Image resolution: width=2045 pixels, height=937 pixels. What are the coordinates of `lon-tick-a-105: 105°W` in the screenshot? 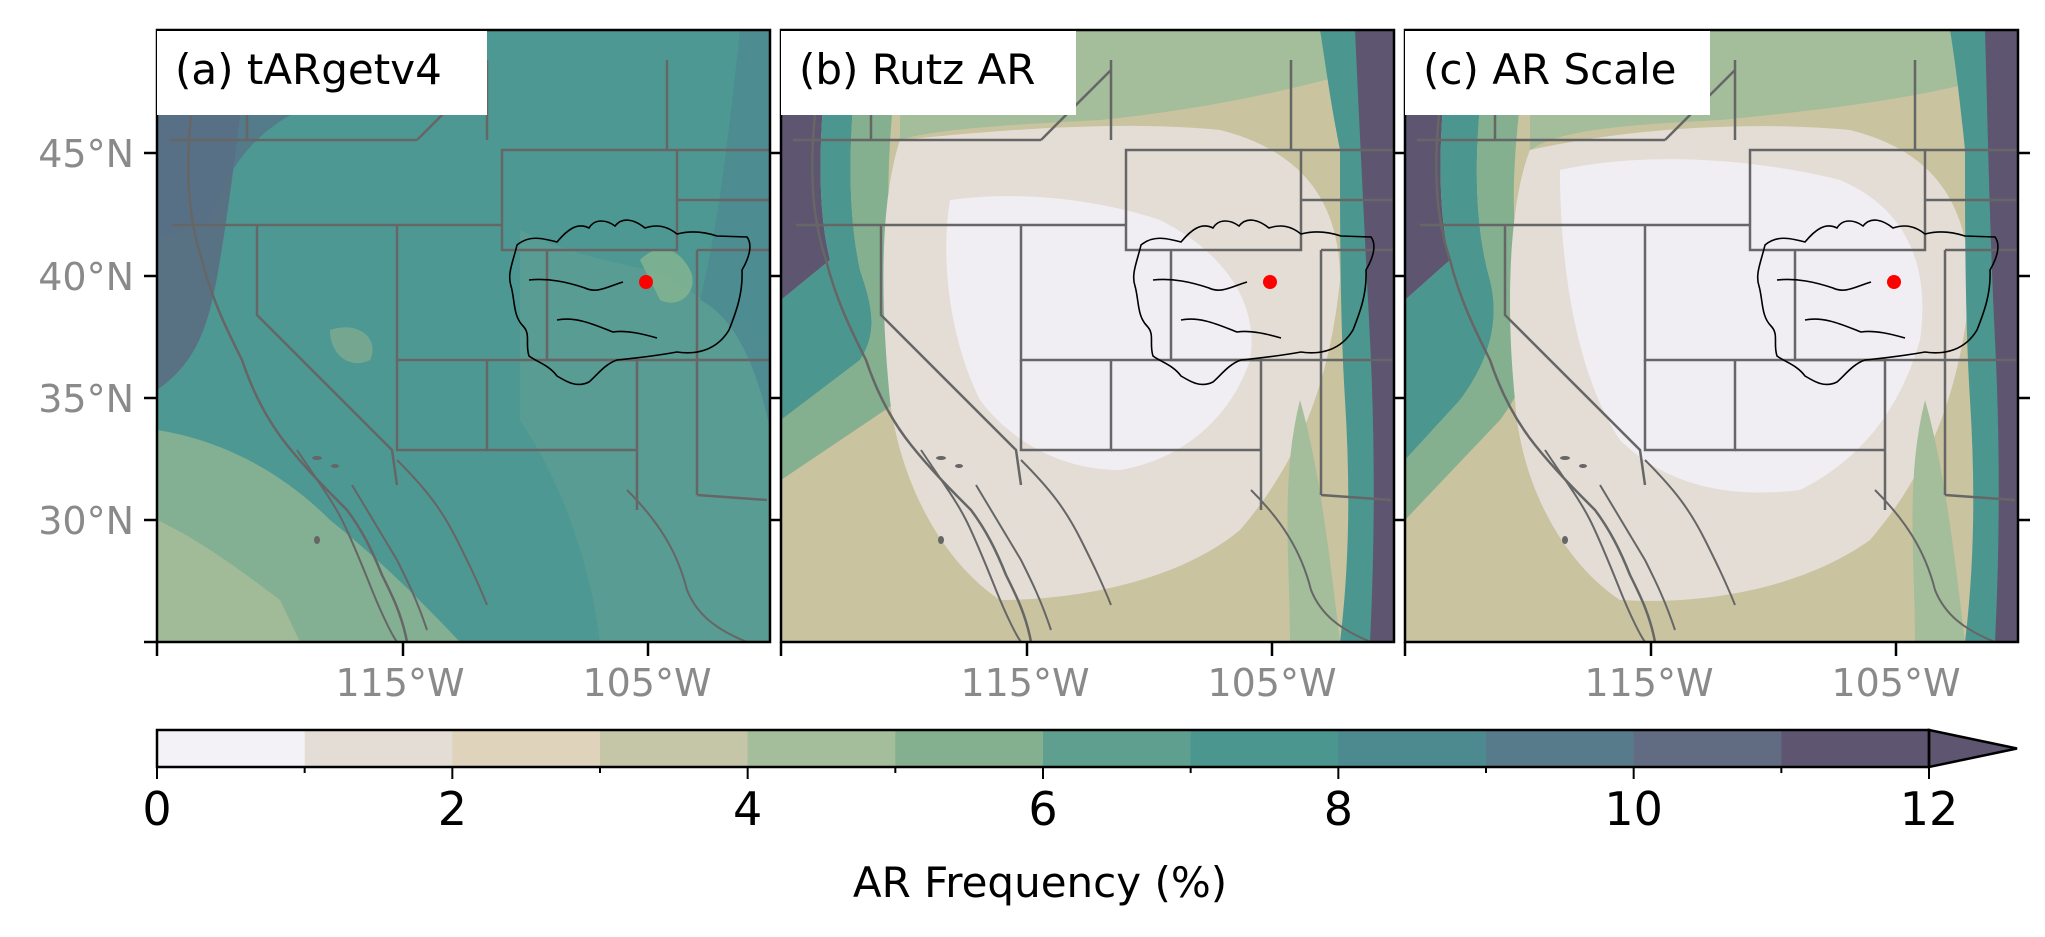 It's located at (646, 683).